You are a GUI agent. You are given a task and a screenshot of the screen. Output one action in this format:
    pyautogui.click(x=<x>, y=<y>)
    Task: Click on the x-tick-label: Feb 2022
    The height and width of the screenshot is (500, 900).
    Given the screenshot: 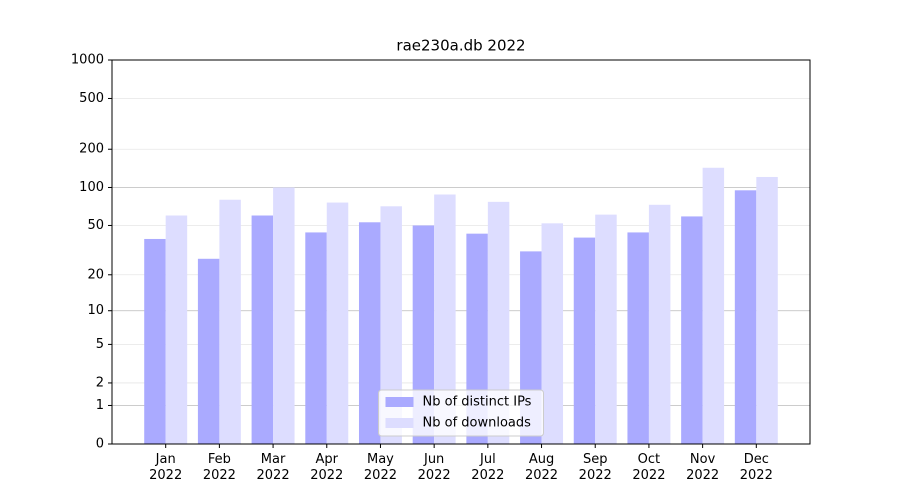 What is the action you would take?
    pyautogui.click(x=219, y=467)
    